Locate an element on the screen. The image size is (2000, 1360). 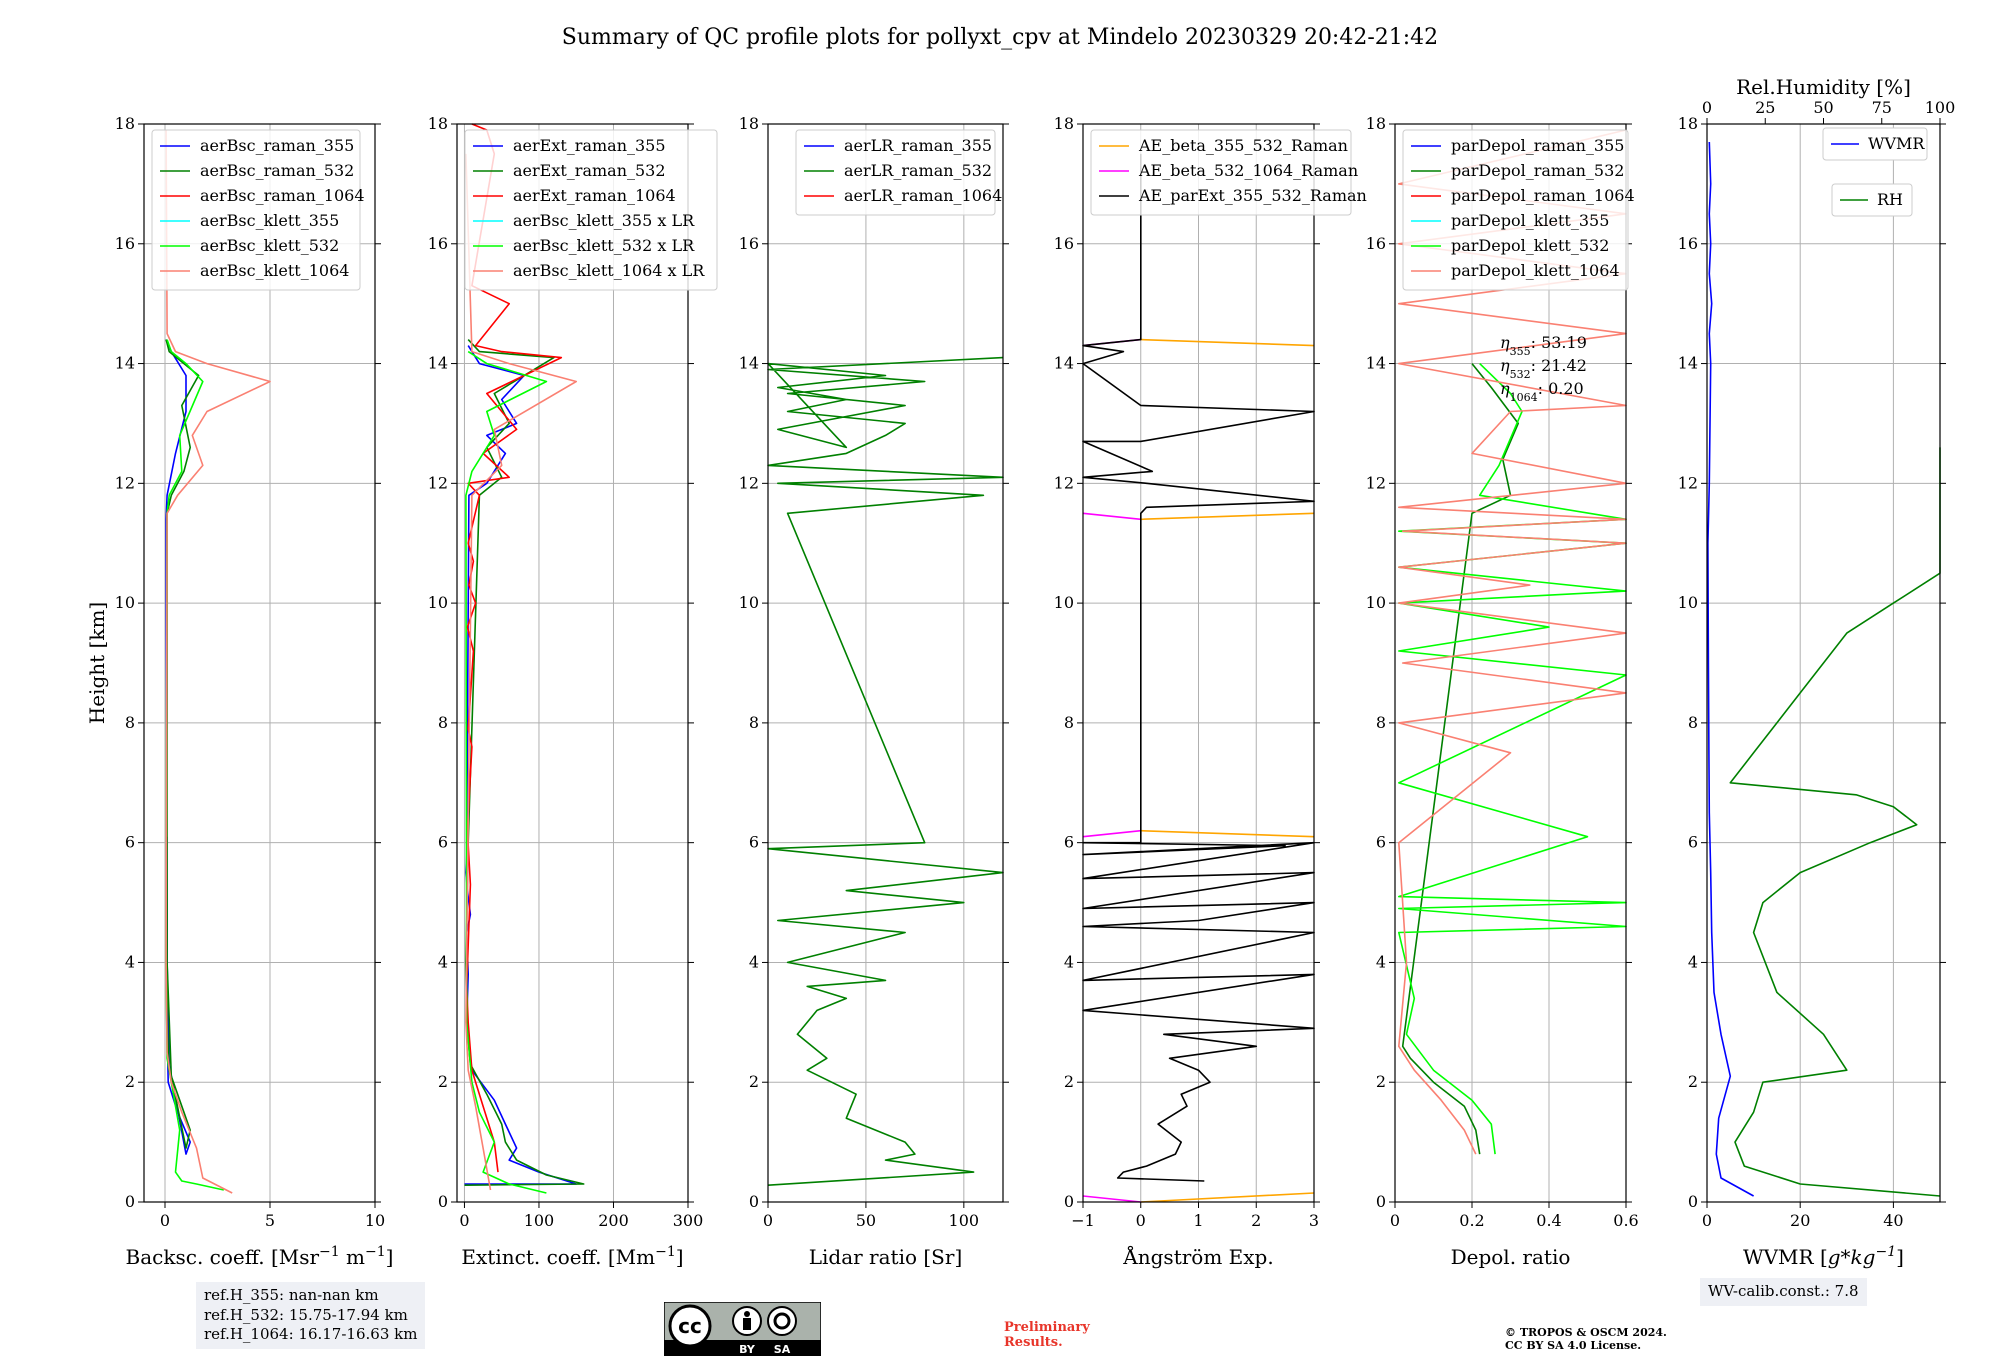
legend-label: aerBsc_raman_355 is located at coordinates (277, 145).